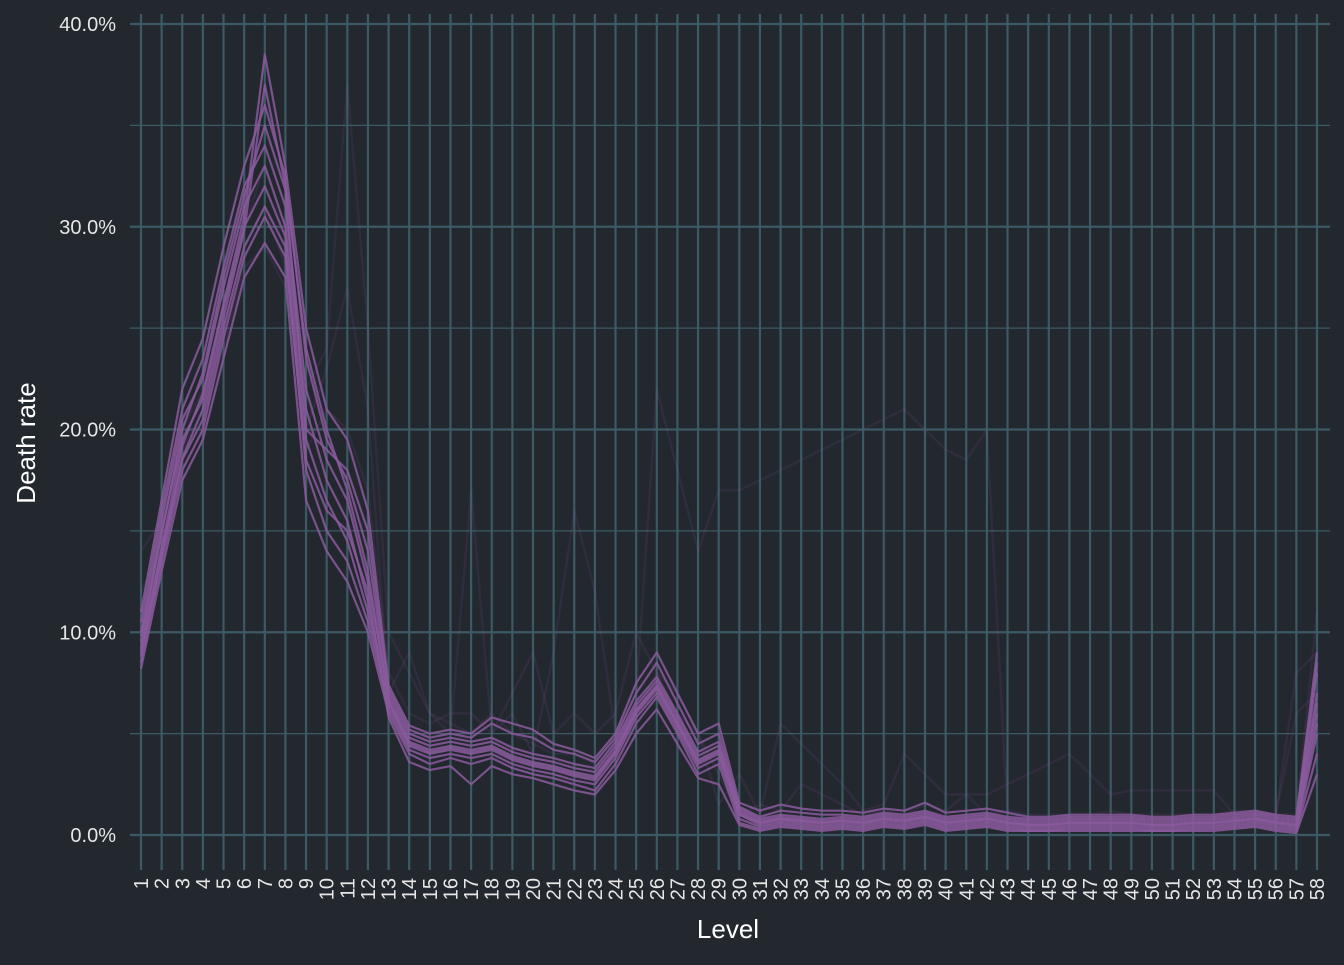 The width and height of the screenshot is (1344, 965). I want to click on x-tick-label: 17, so click(472, 889).